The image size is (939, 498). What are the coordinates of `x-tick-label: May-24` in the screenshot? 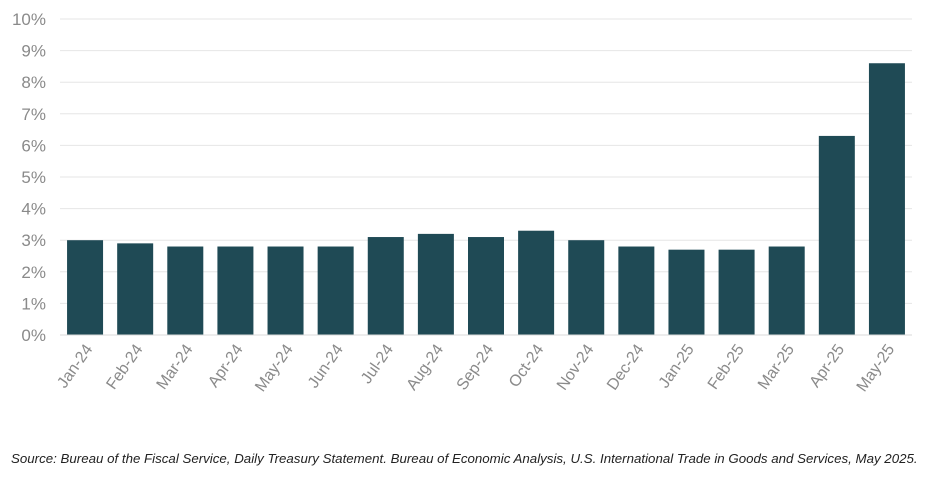 It's located at (274, 368).